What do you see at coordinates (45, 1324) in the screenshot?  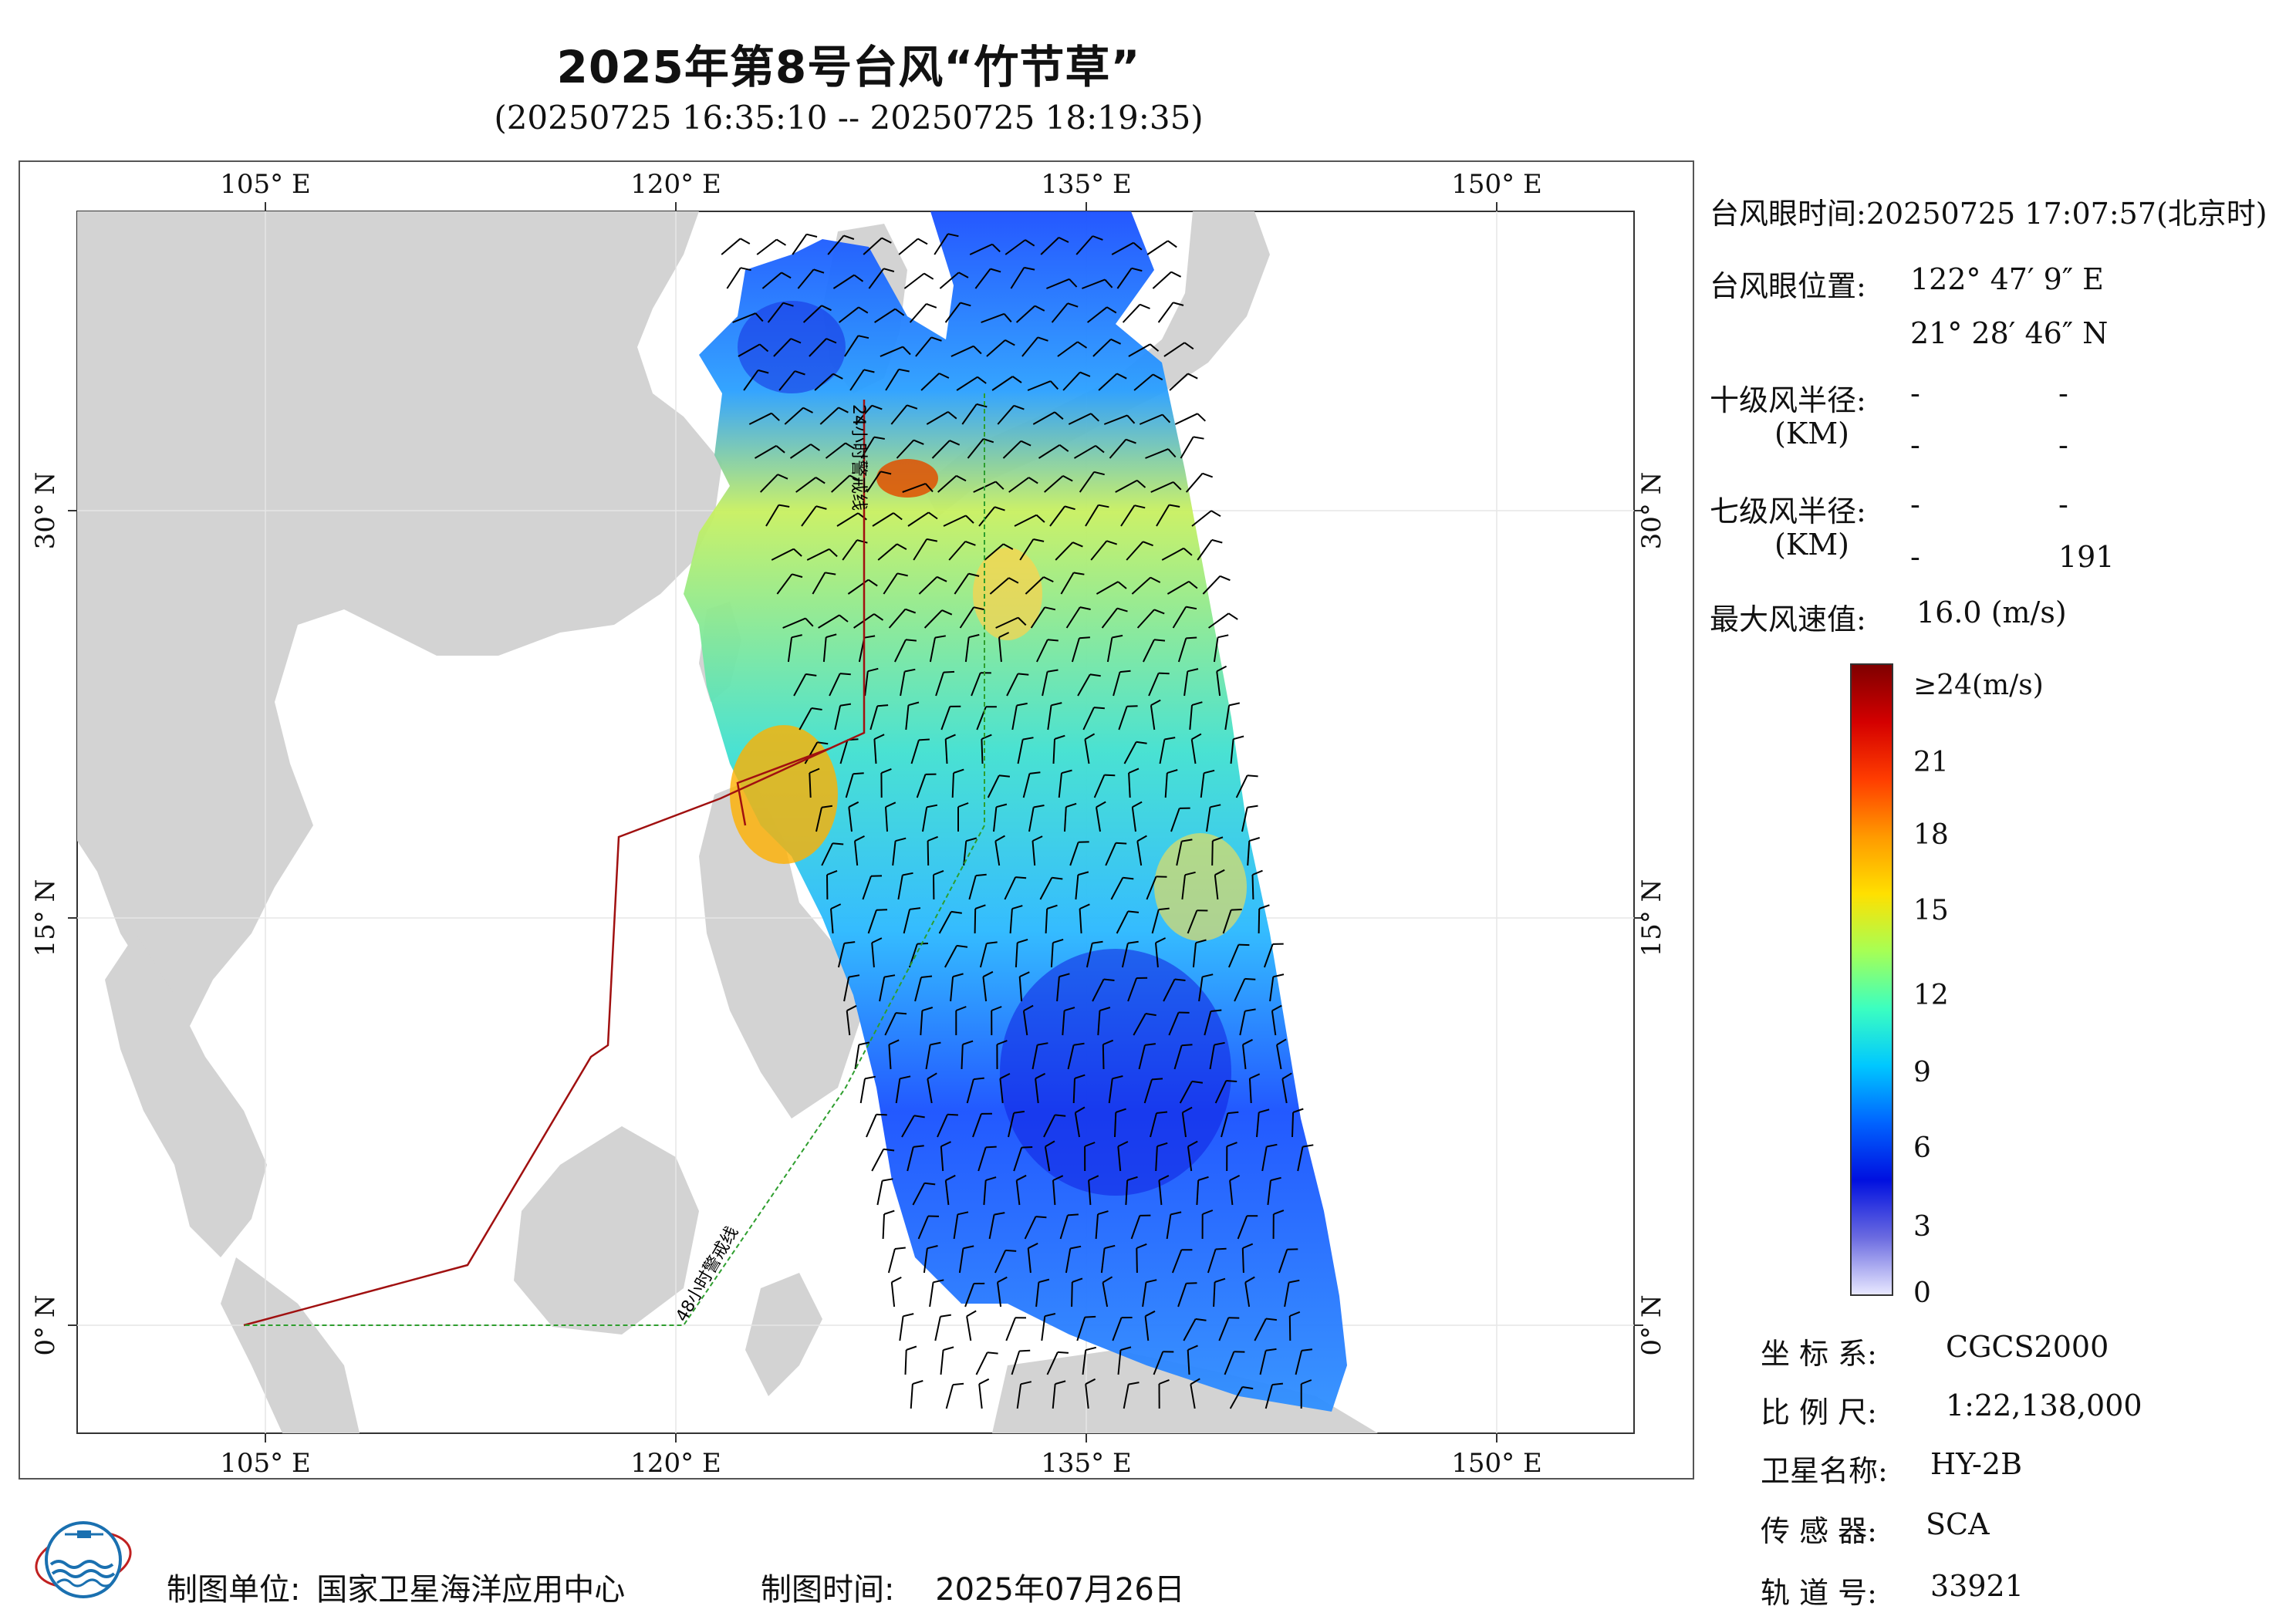 I see `lat-label-left-0: 0° N` at bounding box center [45, 1324].